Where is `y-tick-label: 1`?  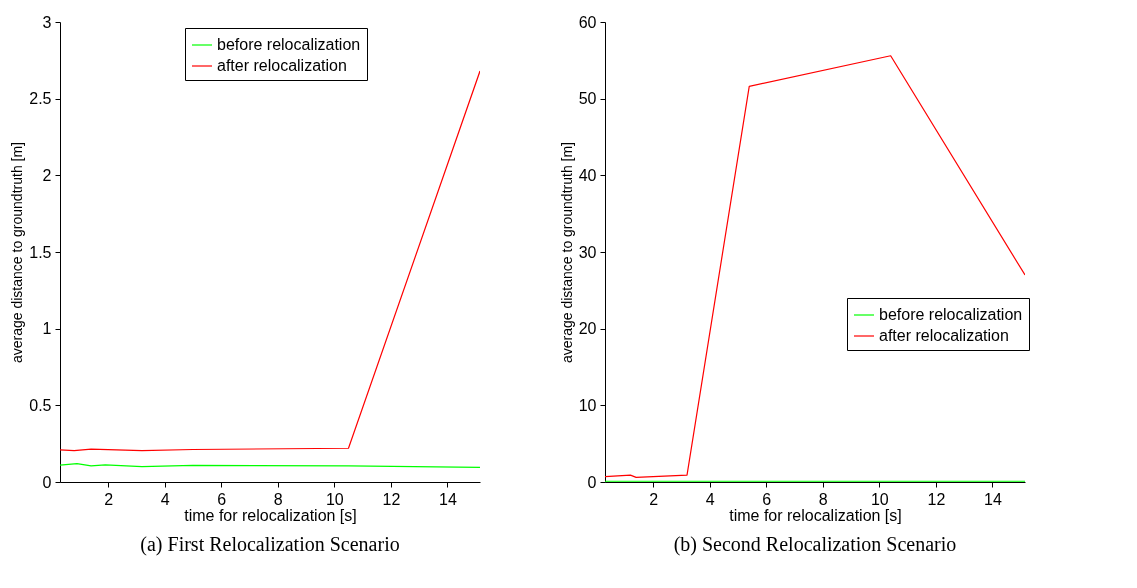 y-tick-label: 1 is located at coordinates (47, 329).